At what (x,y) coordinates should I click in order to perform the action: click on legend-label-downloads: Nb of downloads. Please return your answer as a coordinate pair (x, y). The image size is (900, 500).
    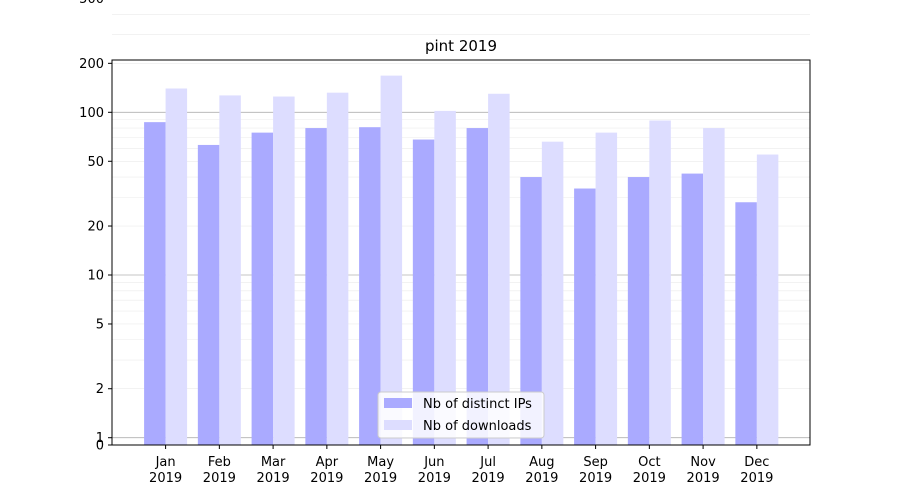
    Looking at the image, I should click on (477, 426).